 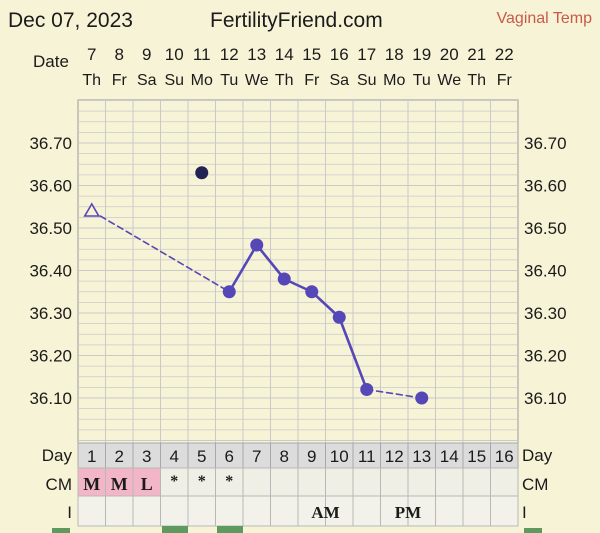 I want to click on date-number: 19, so click(x=421, y=54).